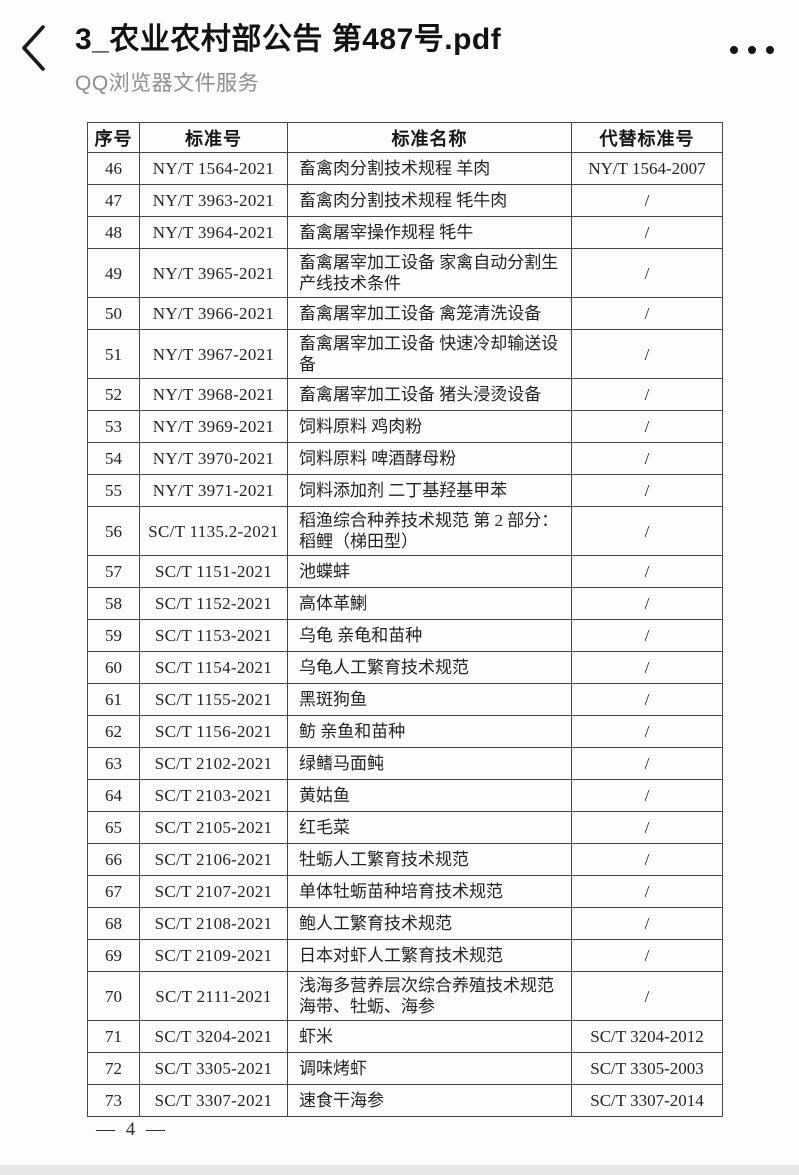  What do you see at coordinates (213, 1068) in the screenshot?
I see `standard-number: SC/T 3305-2021` at bounding box center [213, 1068].